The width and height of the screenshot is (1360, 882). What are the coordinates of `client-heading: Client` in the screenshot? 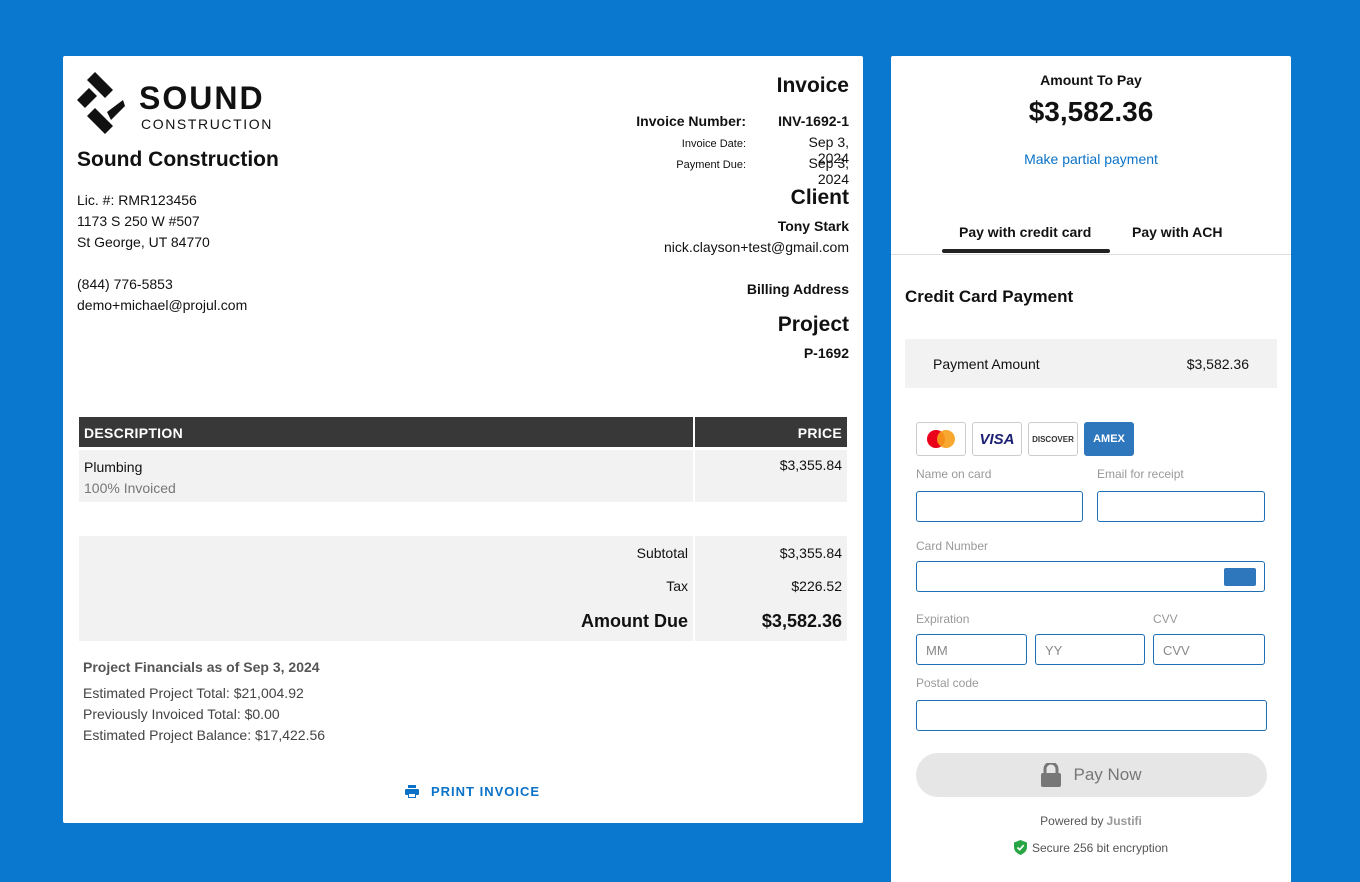 It's located at (819, 197).